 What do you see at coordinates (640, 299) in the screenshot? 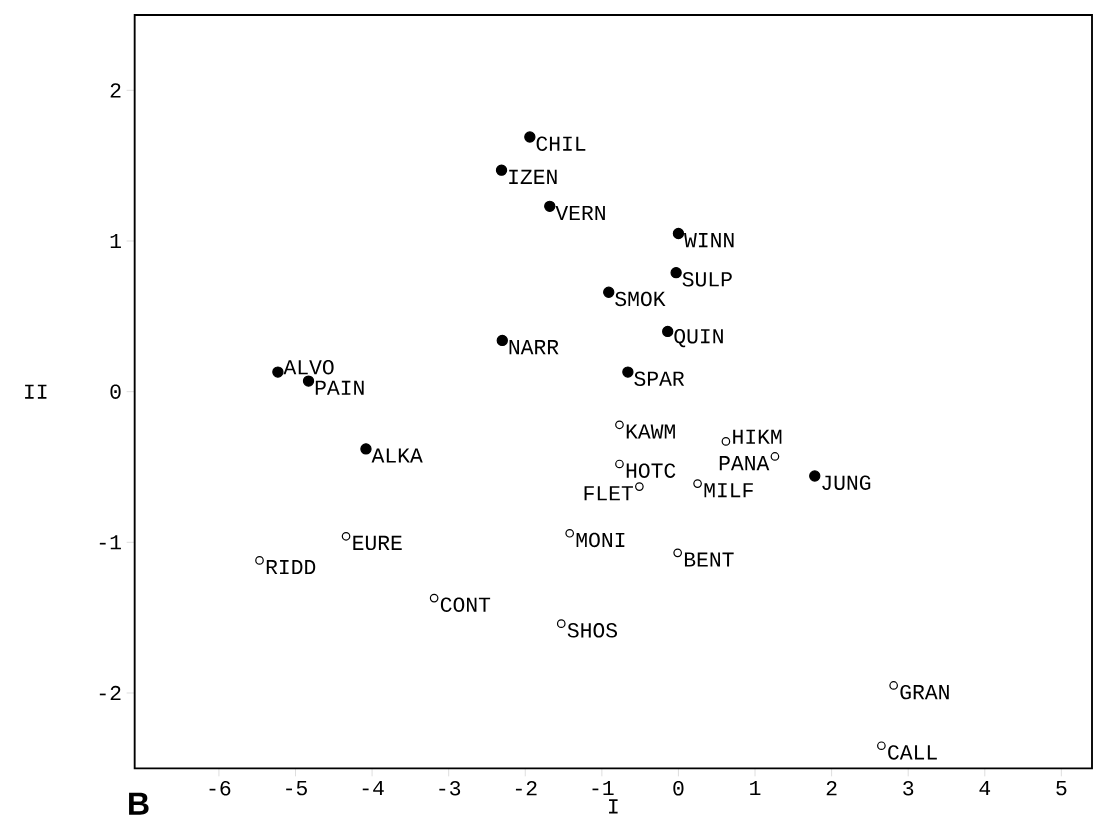
I see `annotation: SMOK` at bounding box center [640, 299].